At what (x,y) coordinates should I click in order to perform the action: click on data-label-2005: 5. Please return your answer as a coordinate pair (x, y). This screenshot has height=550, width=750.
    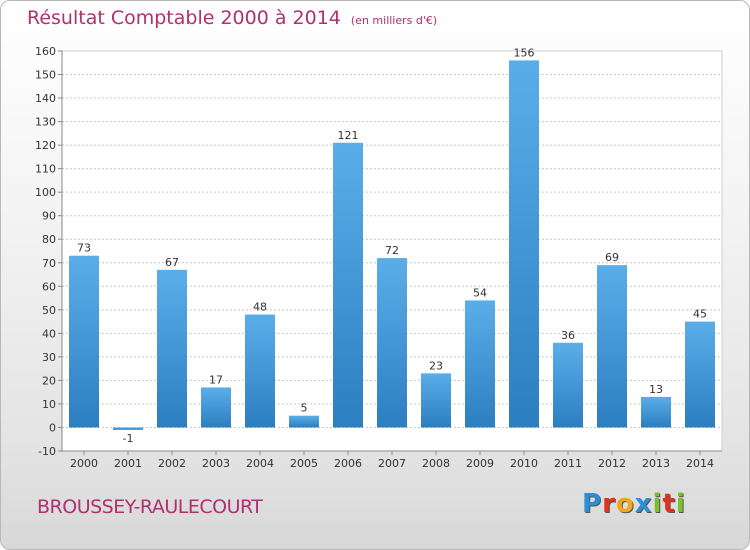
    Looking at the image, I should click on (304, 408).